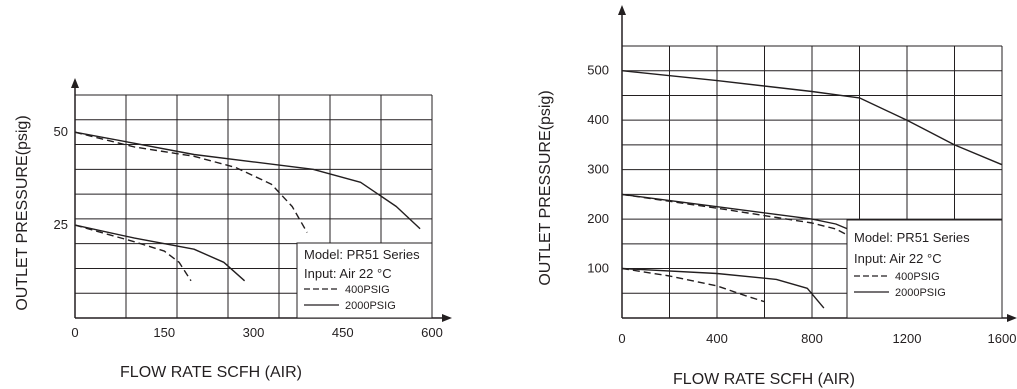  I want to click on x-tick-label: 800, so click(812, 338).